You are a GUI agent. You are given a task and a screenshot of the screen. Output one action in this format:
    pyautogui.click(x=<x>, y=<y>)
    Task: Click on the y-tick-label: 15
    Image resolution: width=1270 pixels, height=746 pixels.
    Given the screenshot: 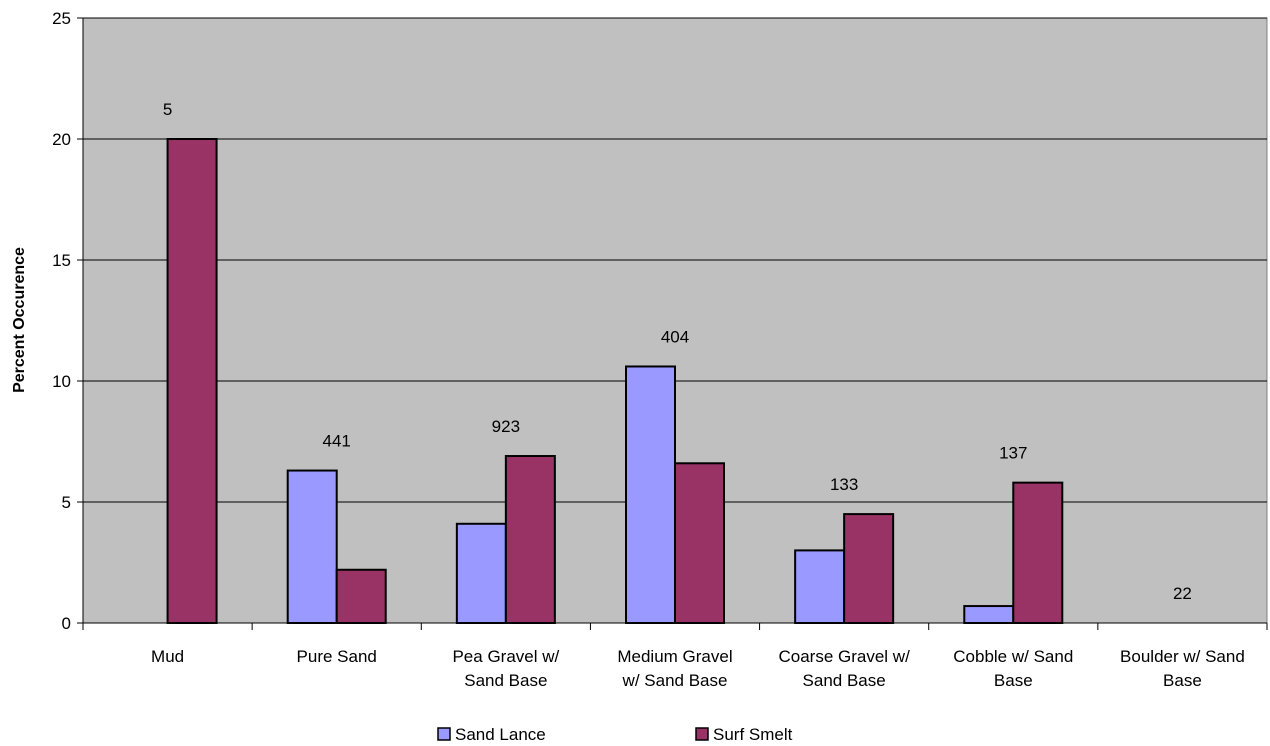 What is the action you would take?
    pyautogui.click(x=61, y=260)
    